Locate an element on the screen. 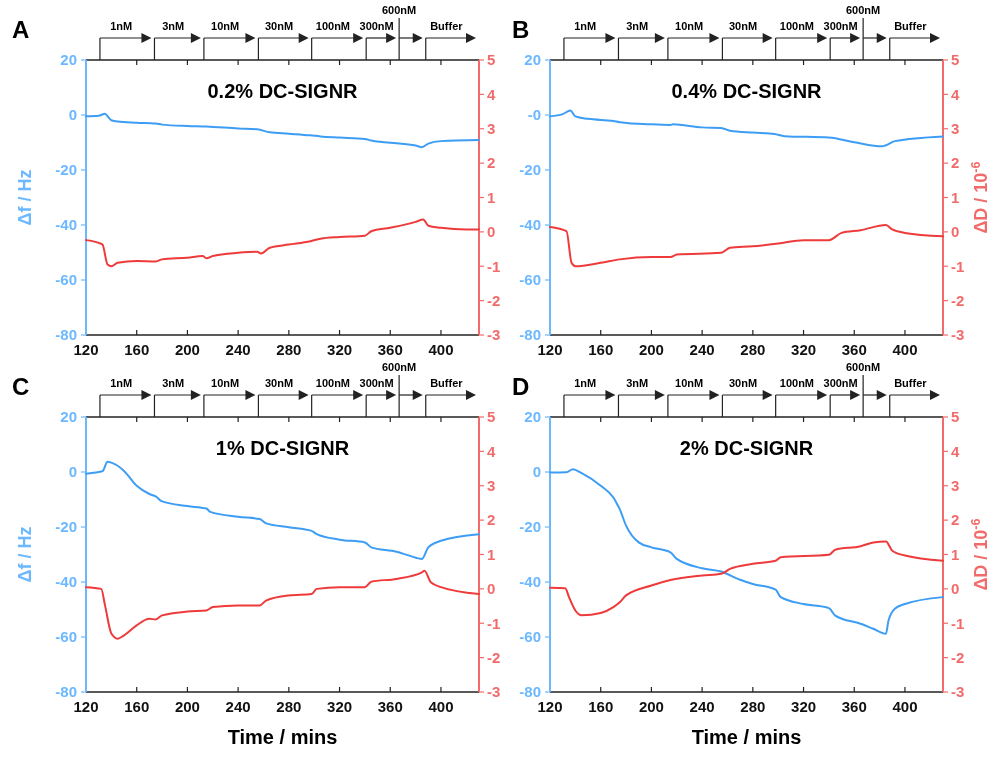 The width and height of the screenshot is (1001, 758). text: 0.2% DC-SIGNR is located at coordinates (283, 91).